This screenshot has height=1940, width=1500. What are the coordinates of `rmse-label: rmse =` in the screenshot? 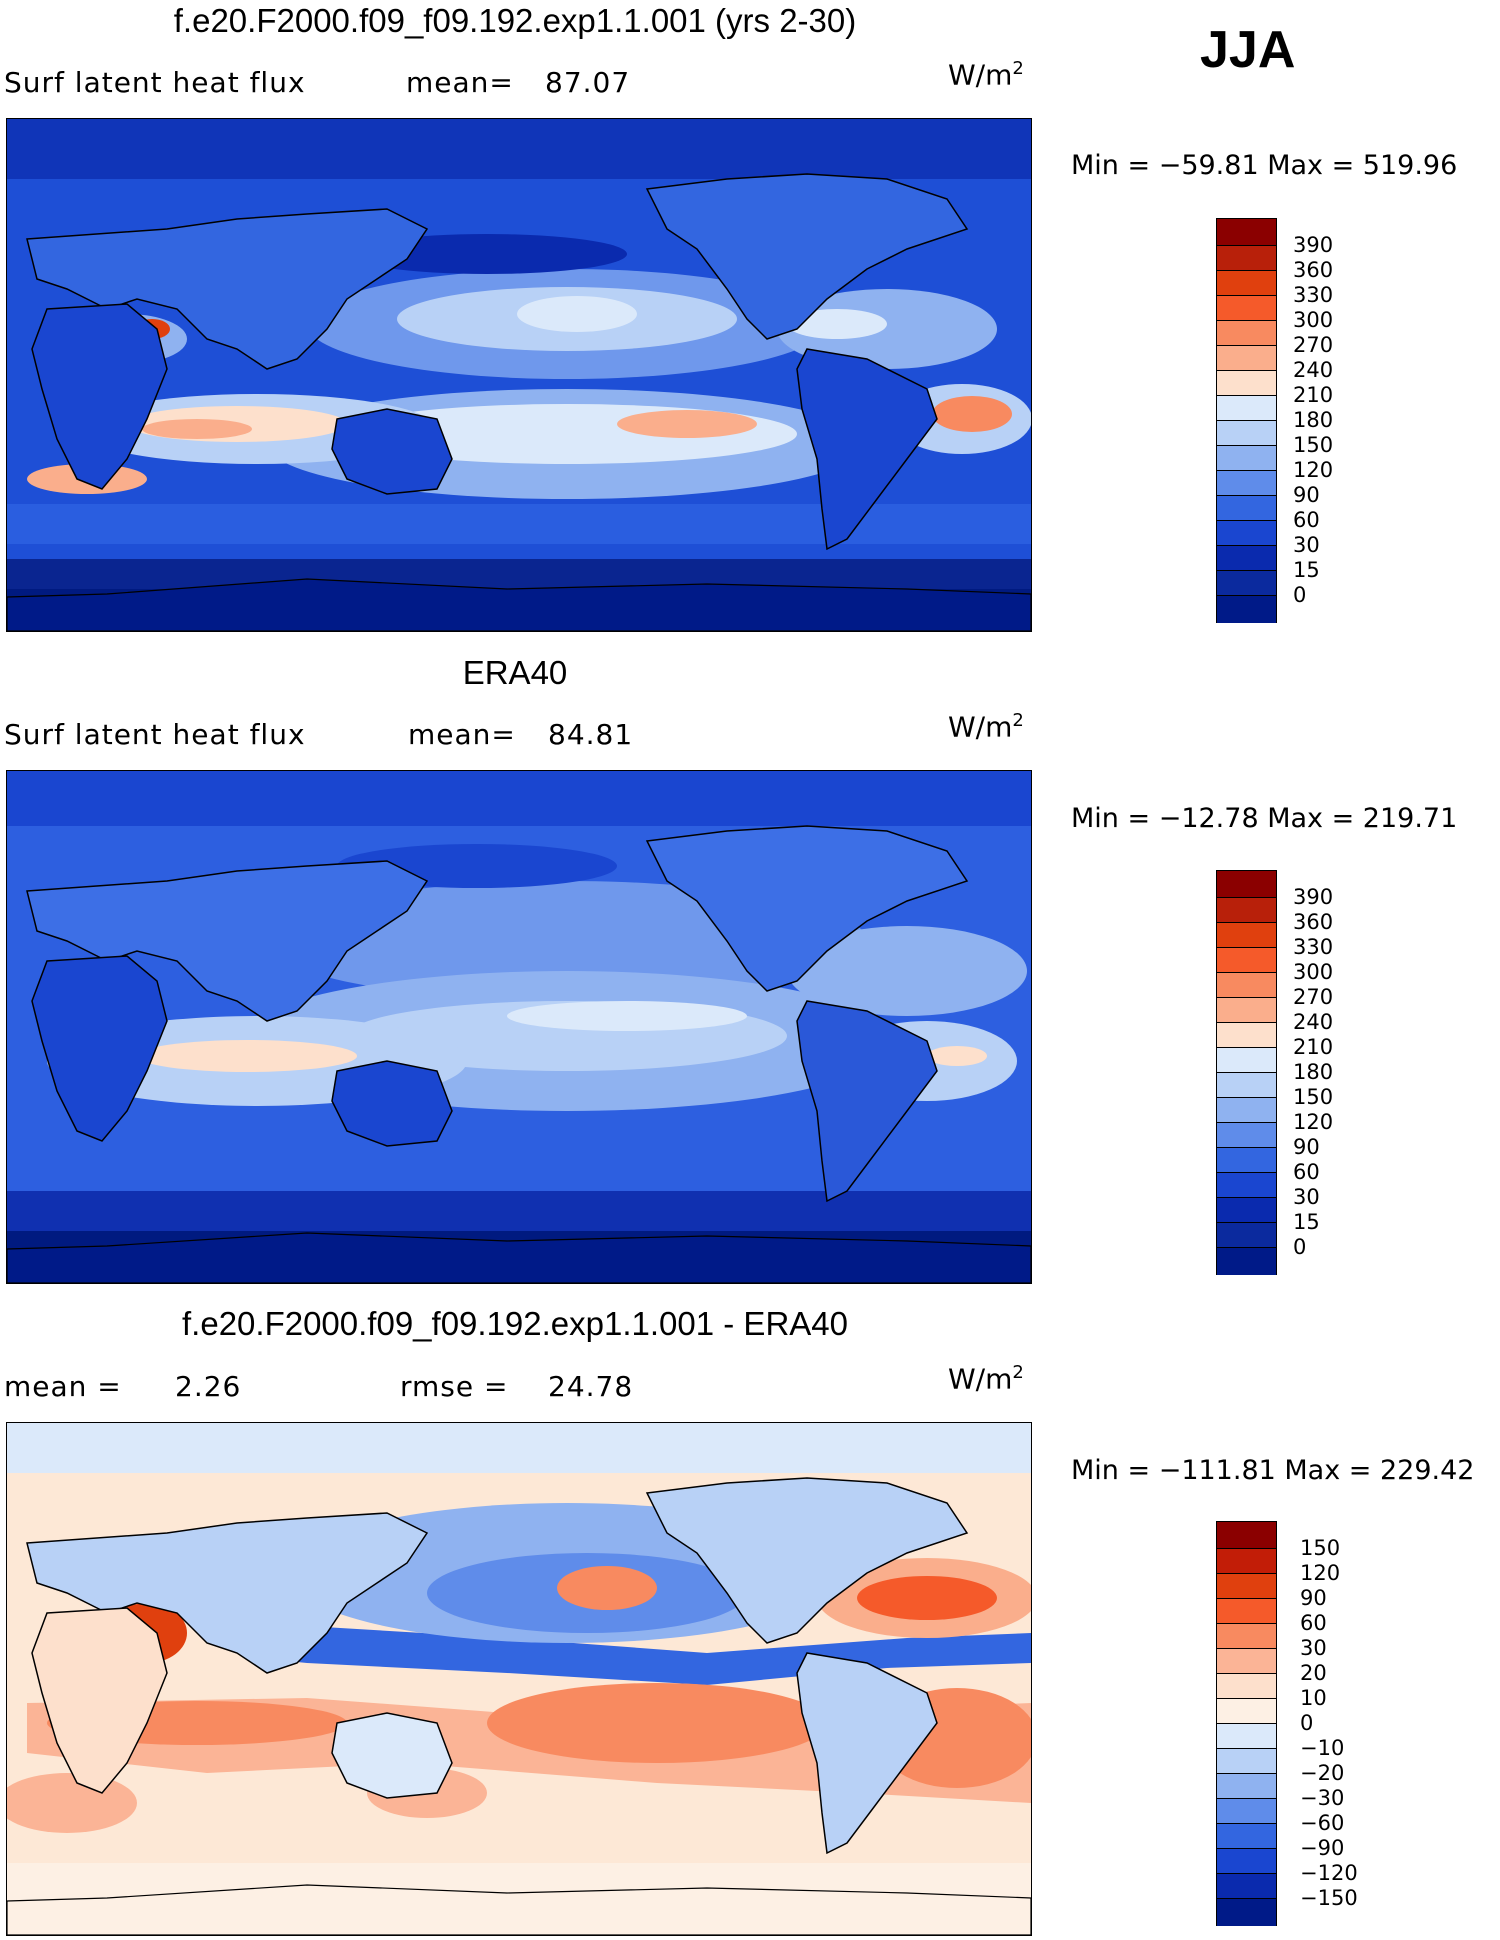 It's located at (454, 1386).